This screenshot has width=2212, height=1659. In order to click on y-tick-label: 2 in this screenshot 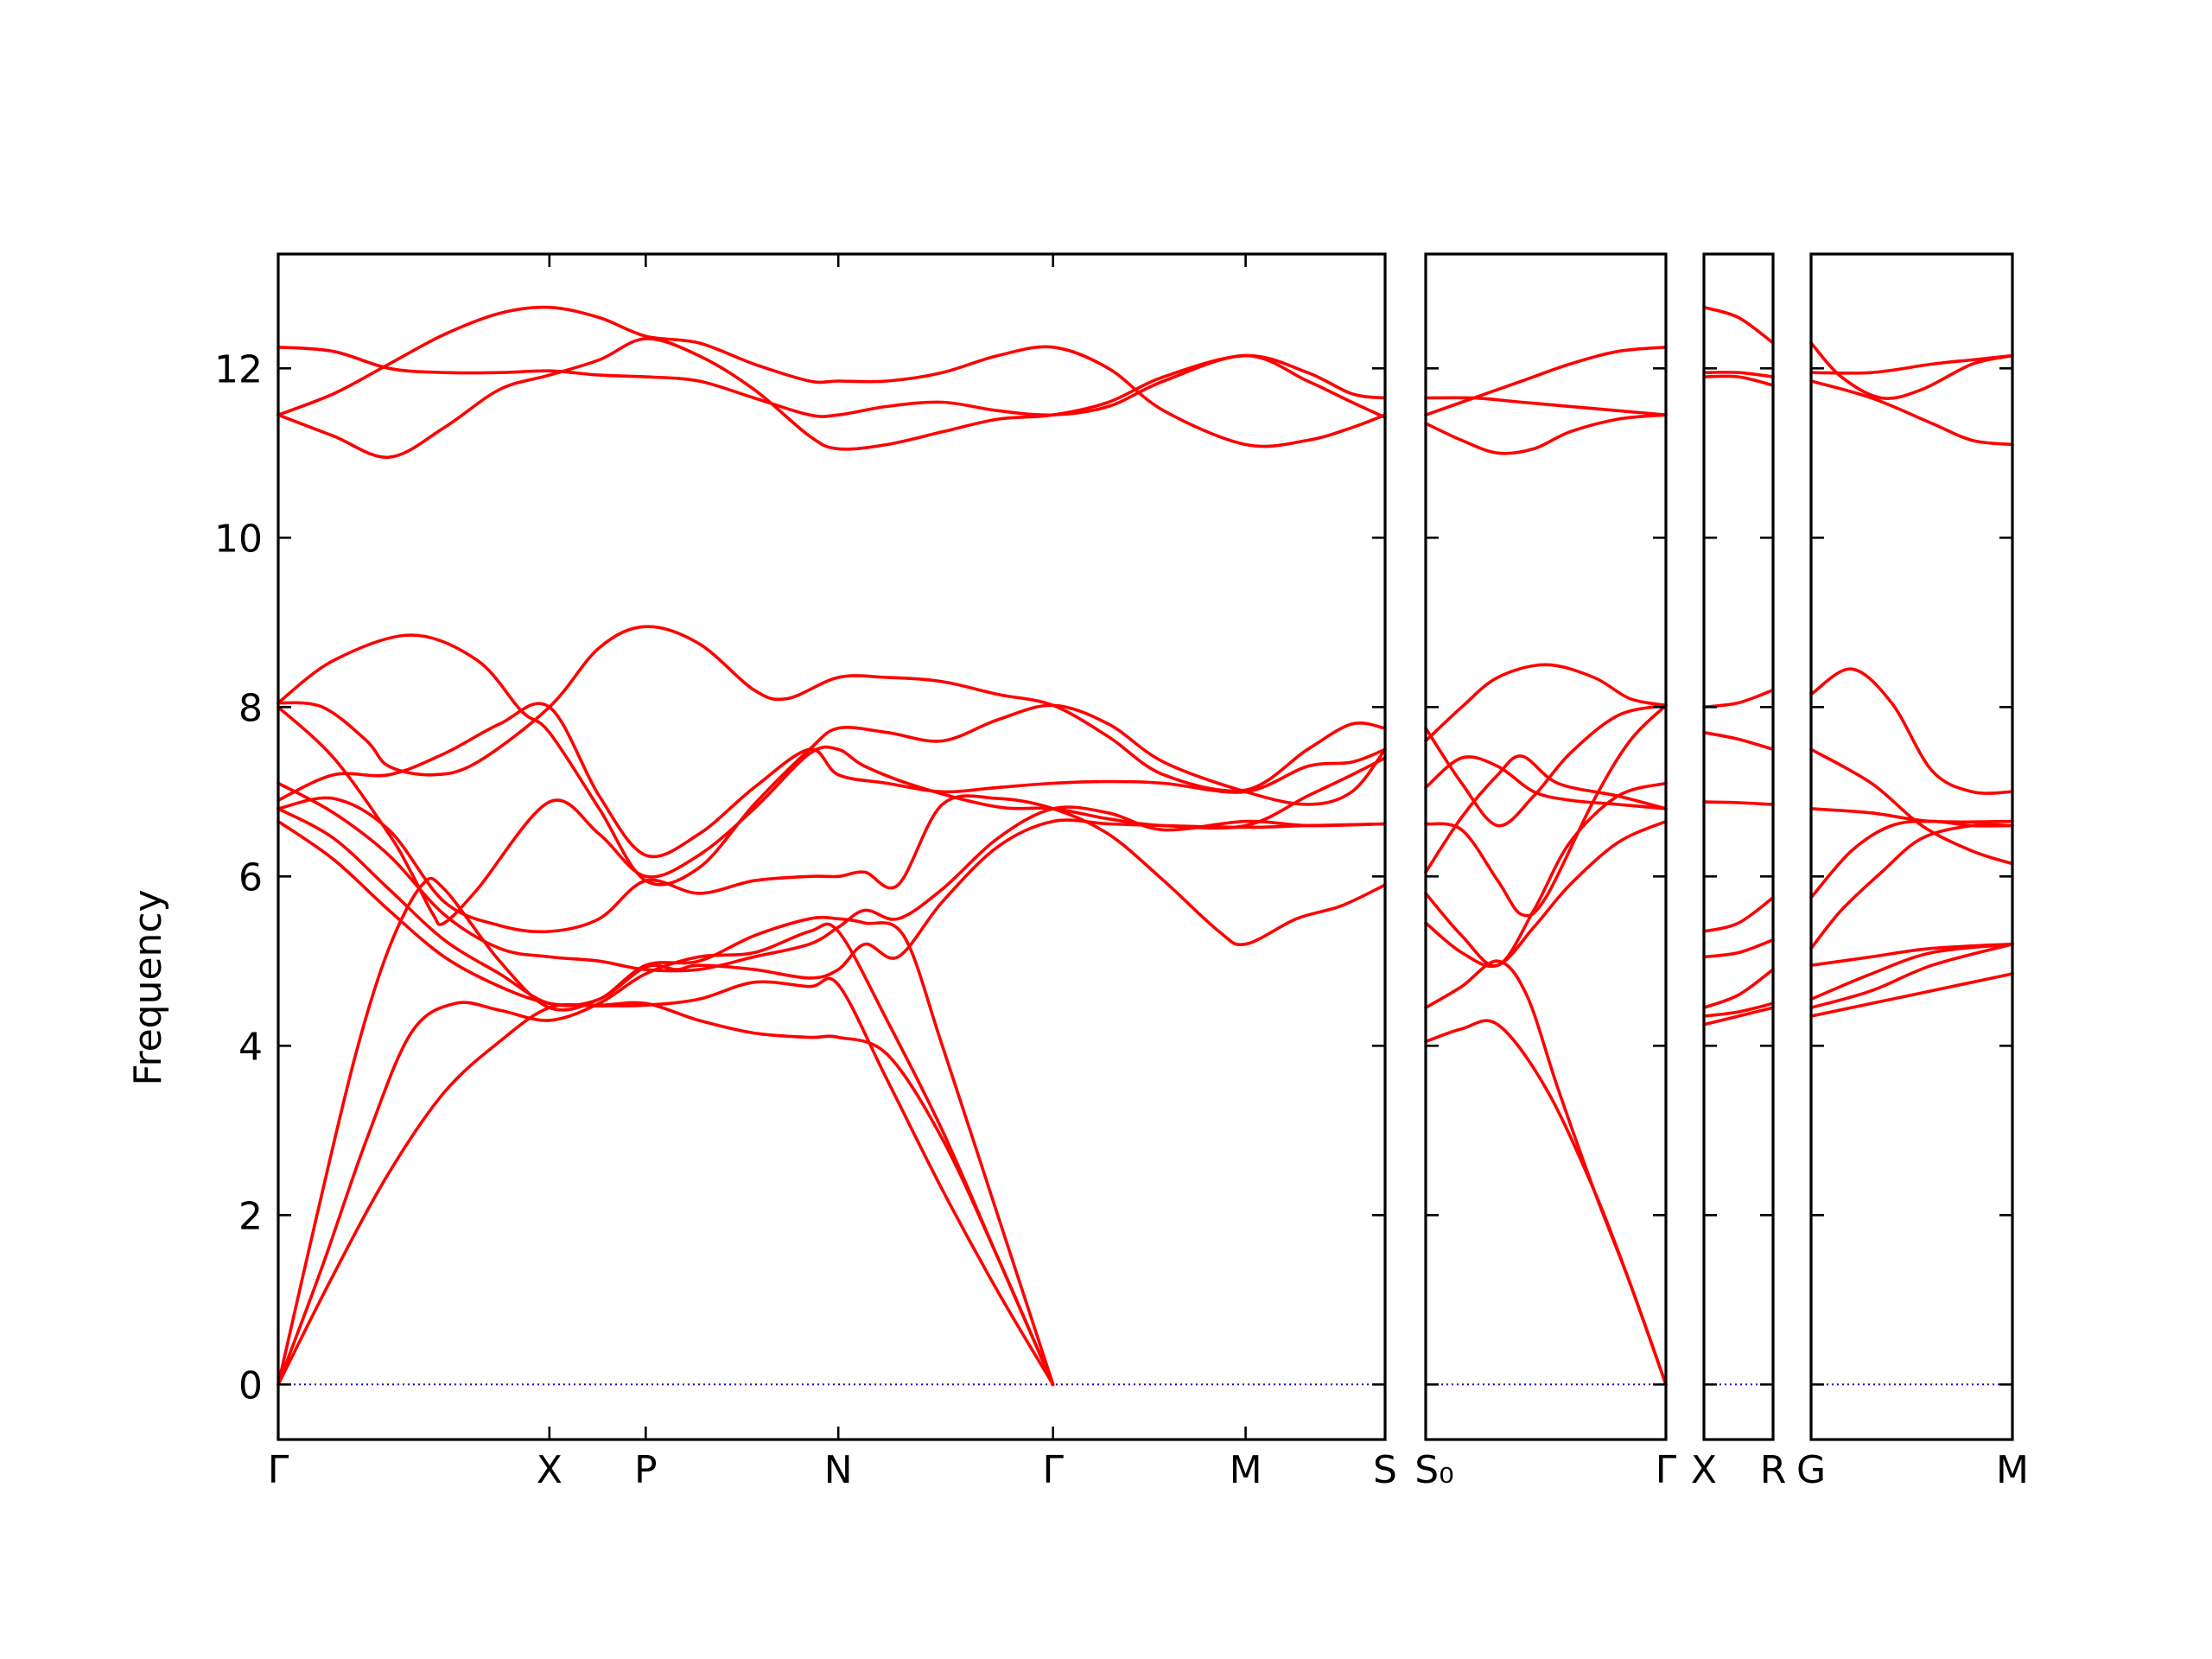, I will do `click(250, 1216)`.